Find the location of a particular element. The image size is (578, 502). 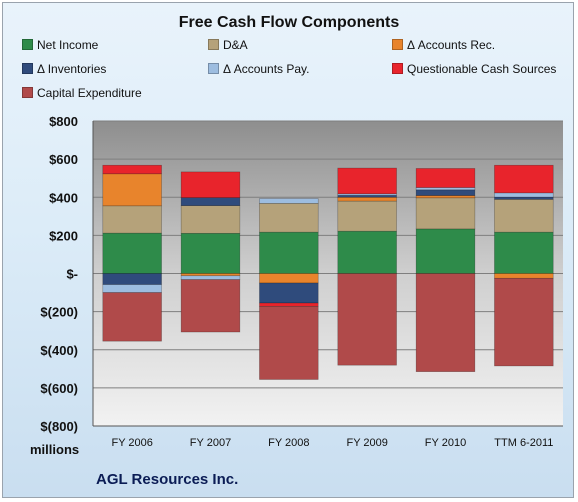

legend-label: Δ Inventories is located at coordinates (72, 69).